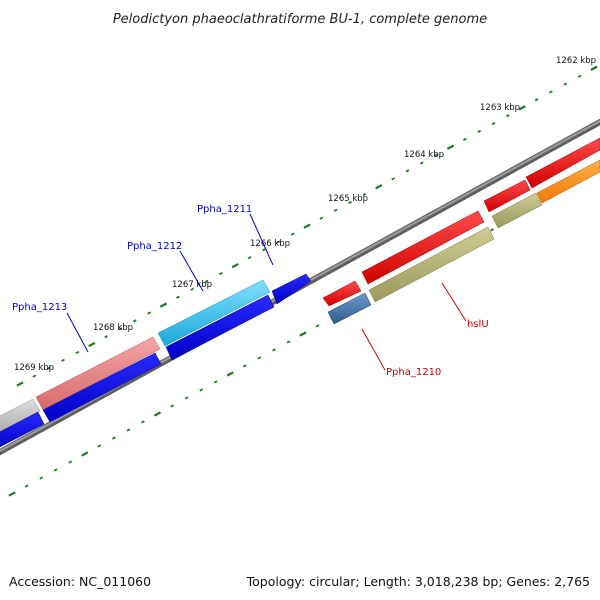  What do you see at coordinates (113, 328) in the screenshot?
I see `tick-label: 1268 kbp` at bounding box center [113, 328].